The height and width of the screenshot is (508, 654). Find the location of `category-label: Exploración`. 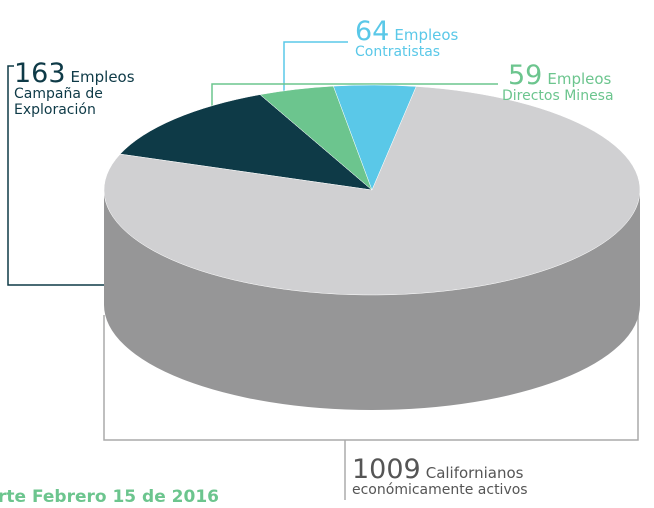

category-label: Exploración is located at coordinates (55, 110).